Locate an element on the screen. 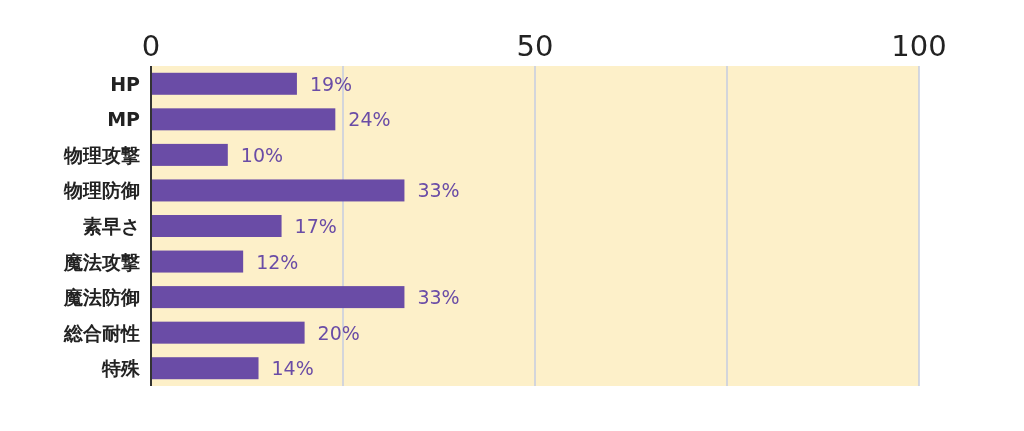  data-label: 10% is located at coordinates (262, 154).